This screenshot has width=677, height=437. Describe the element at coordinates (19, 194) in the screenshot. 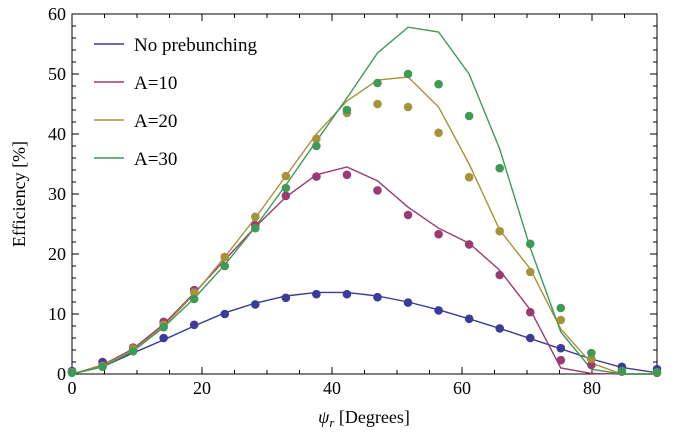

I see `y-axis-label: Efficiency [%]` at that location.